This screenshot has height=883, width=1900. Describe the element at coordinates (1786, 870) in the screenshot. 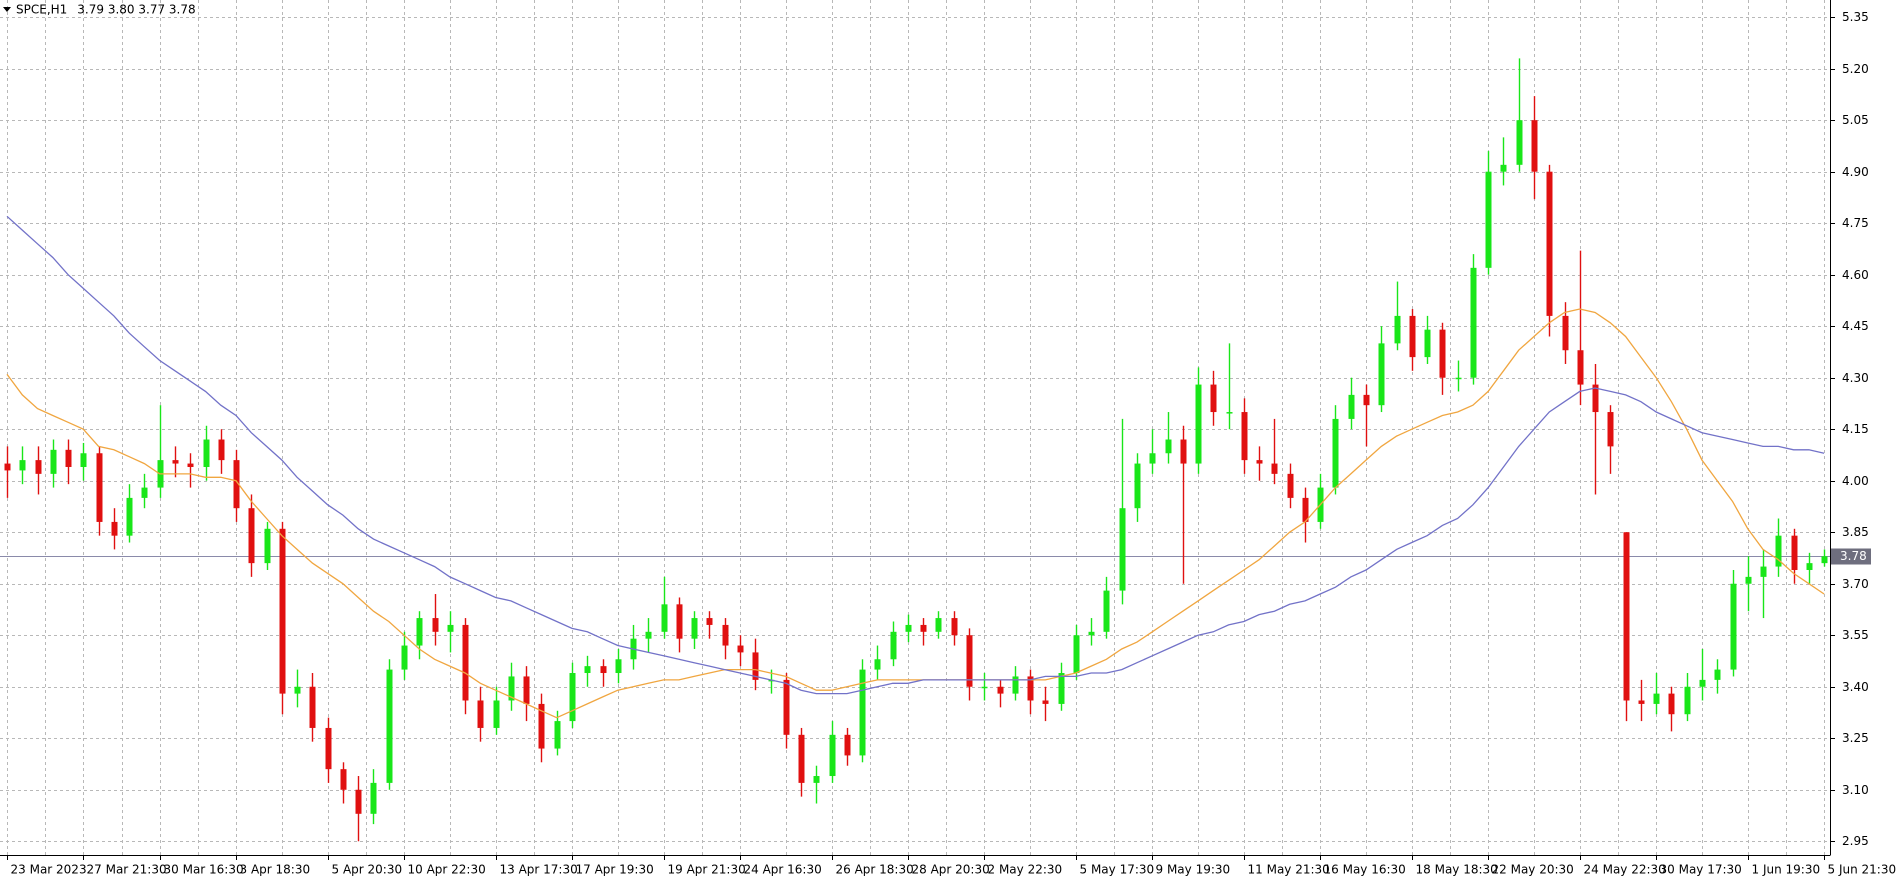

I see `x-tick-label: 1 Jun 19:30` at that location.